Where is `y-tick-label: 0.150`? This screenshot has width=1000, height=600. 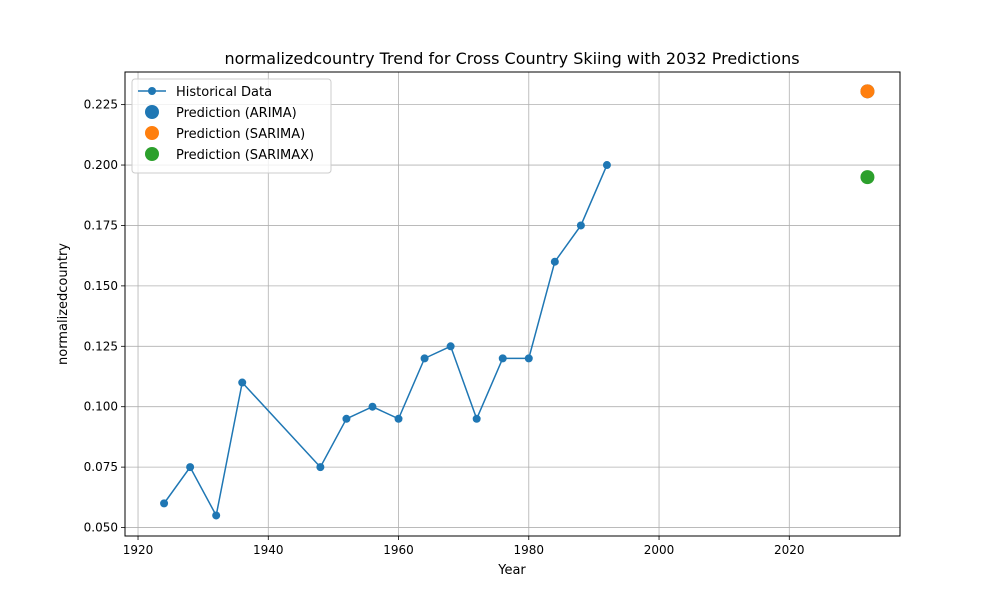
y-tick-label: 0.150 is located at coordinates (101, 286).